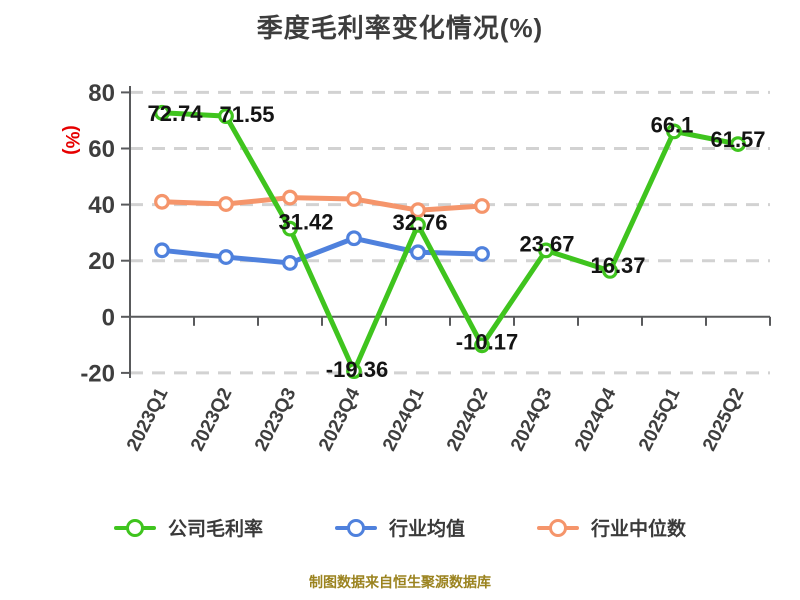 The width and height of the screenshot is (800, 600). What do you see at coordinates (467, 420) in the screenshot?
I see `x-axis-label: 2024Q2` at bounding box center [467, 420].